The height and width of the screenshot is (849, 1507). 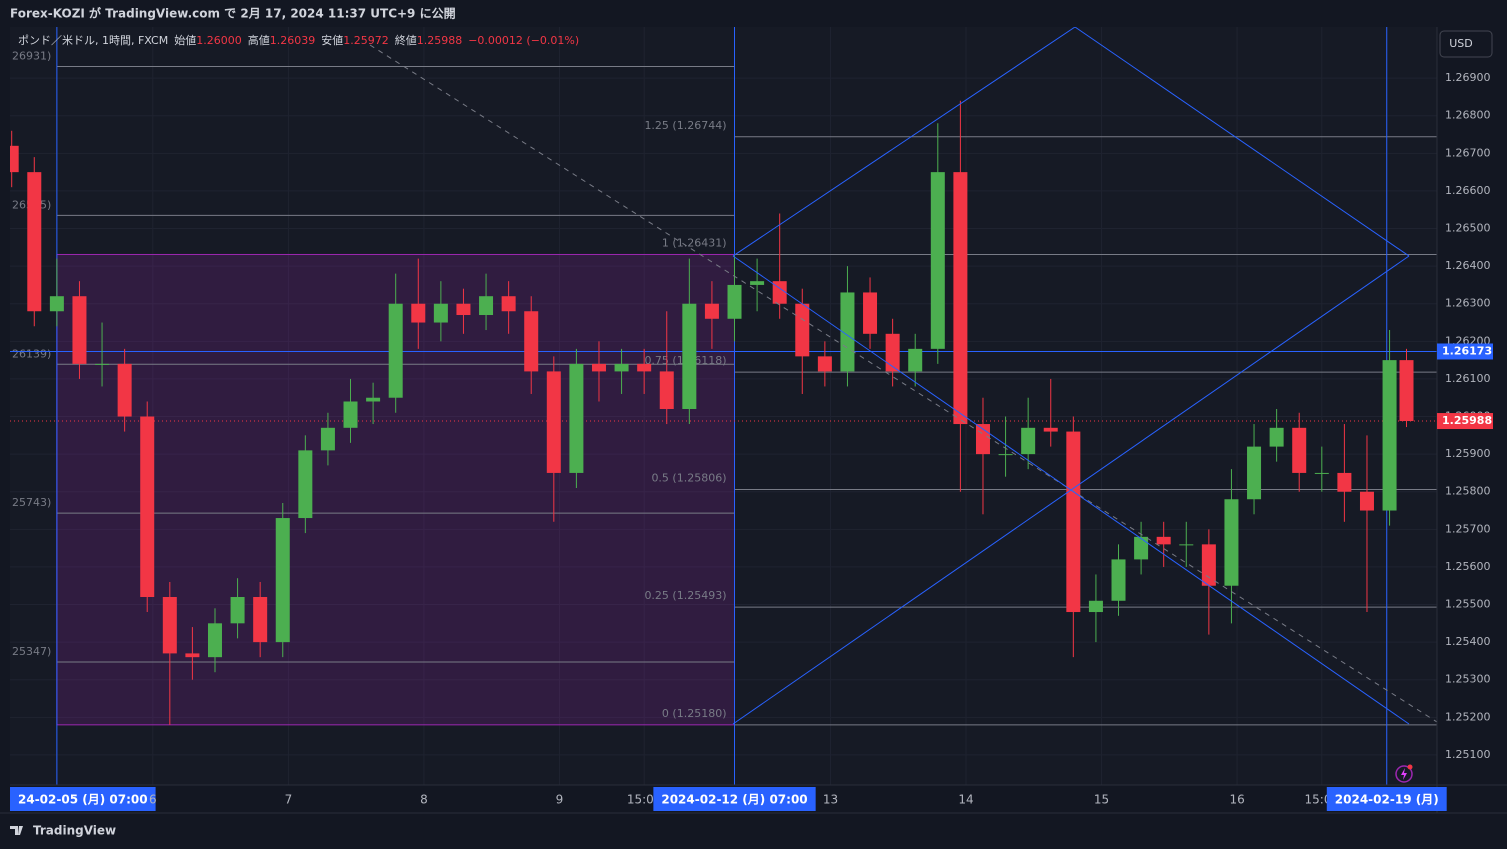 What do you see at coordinates (1468, 754) in the screenshot?
I see `y-tick-label: 1.25100` at bounding box center [1468, 754].